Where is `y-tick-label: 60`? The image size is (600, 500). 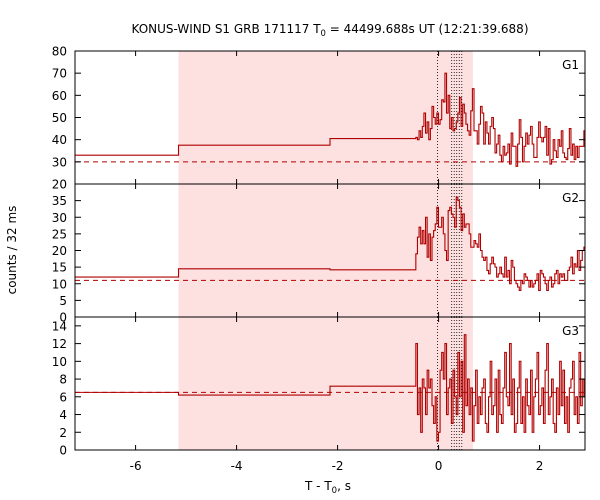
y-tick-label: 60 is located at coordinates (59, 96).